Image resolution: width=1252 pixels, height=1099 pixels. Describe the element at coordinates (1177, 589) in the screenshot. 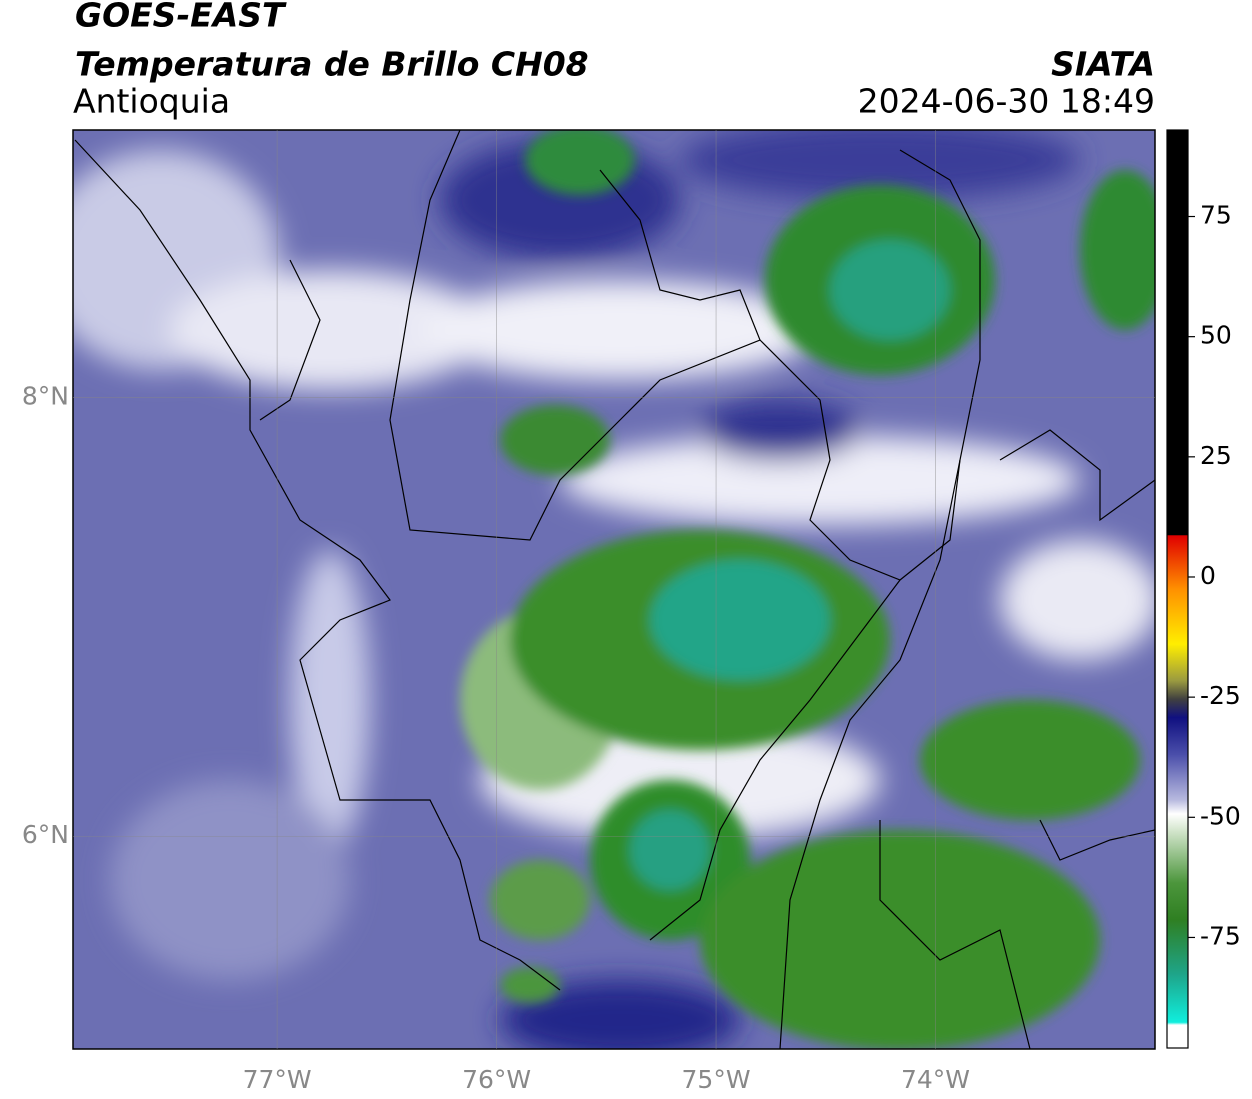

I see `colorbar` at that location.